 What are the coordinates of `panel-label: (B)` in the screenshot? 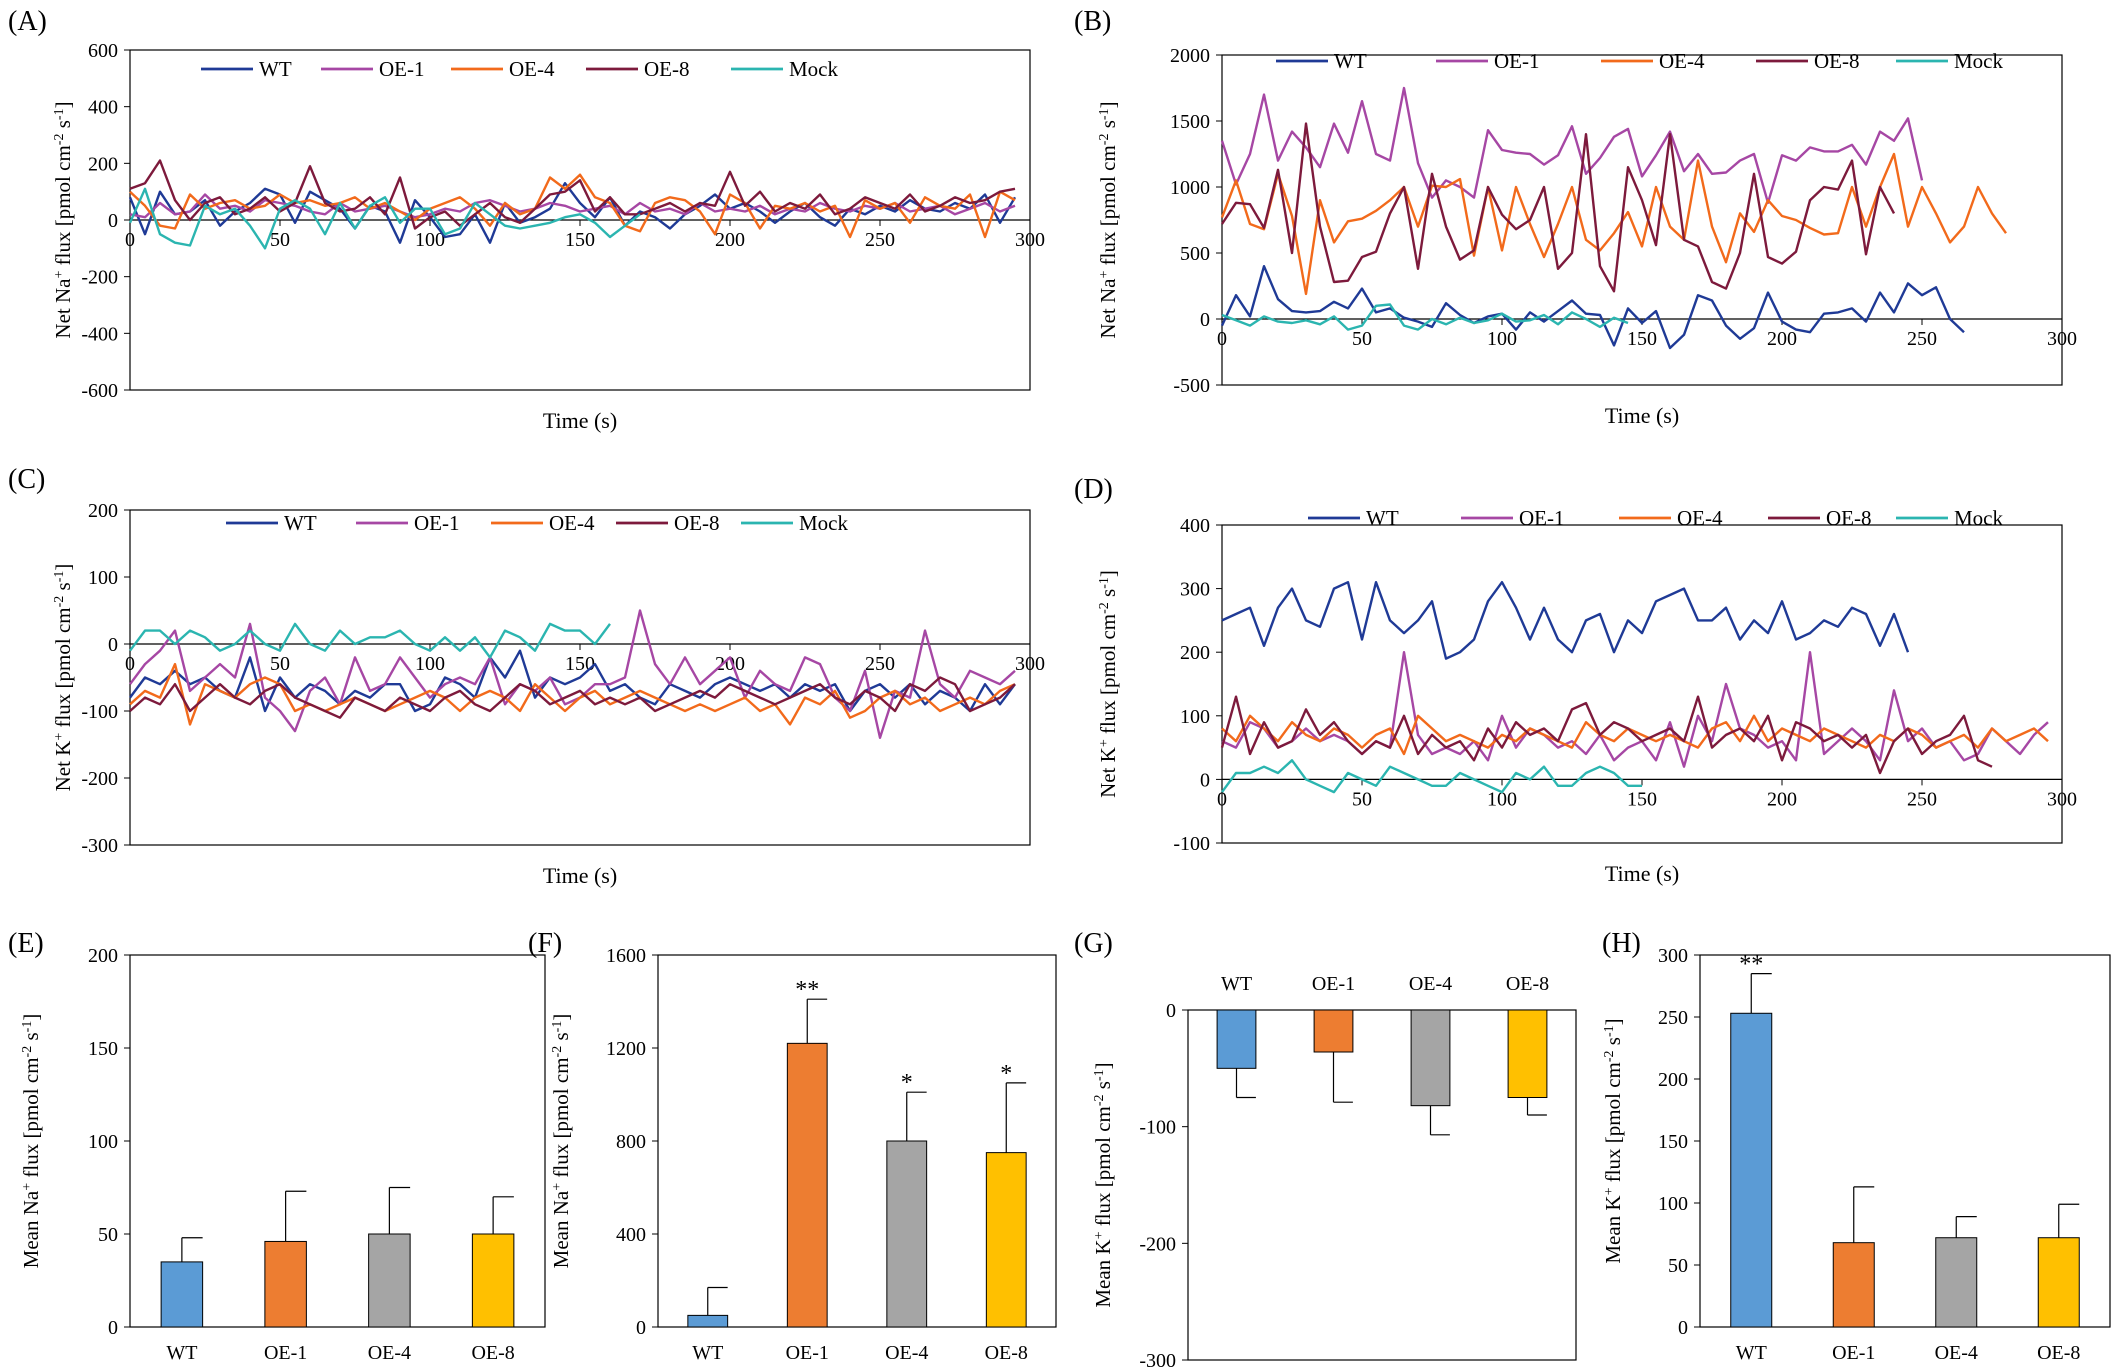 It's located at (1092, 21).